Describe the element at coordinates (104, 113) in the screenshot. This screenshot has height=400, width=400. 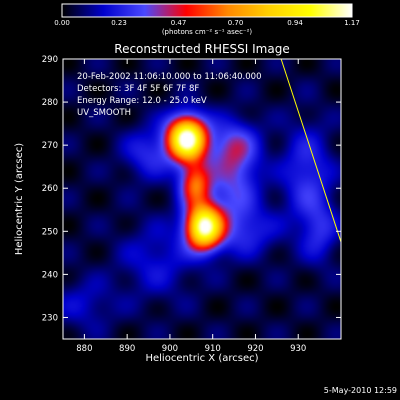
I see `annotation-method: UV_SMOOTH` at that location.